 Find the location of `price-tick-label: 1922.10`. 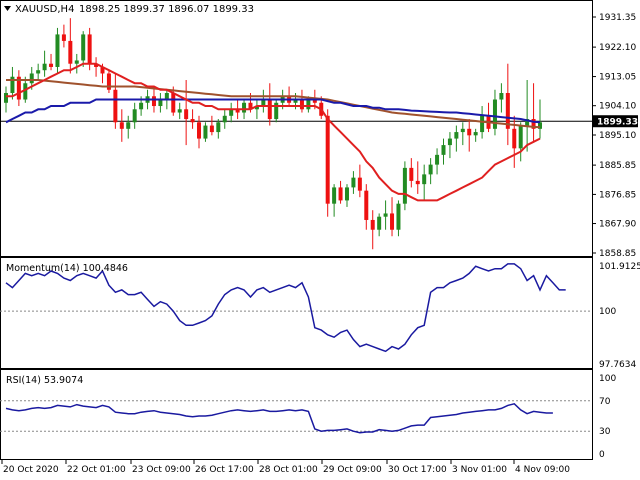

price-tick-label: 1922.10 is located at coordinates (617, 48).